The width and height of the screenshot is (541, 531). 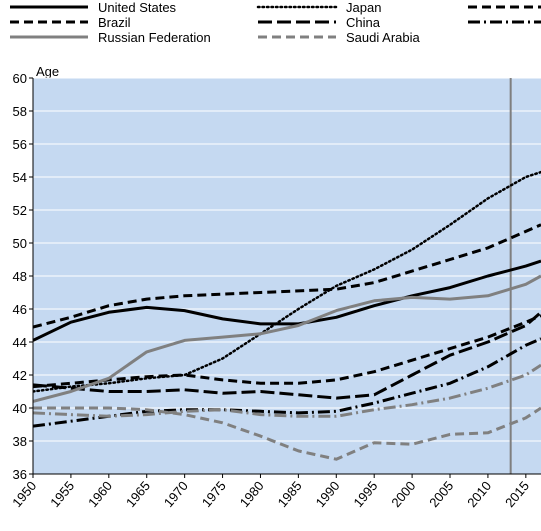 I want to click on y-tick-label: 48, so click(x=20, y=276).